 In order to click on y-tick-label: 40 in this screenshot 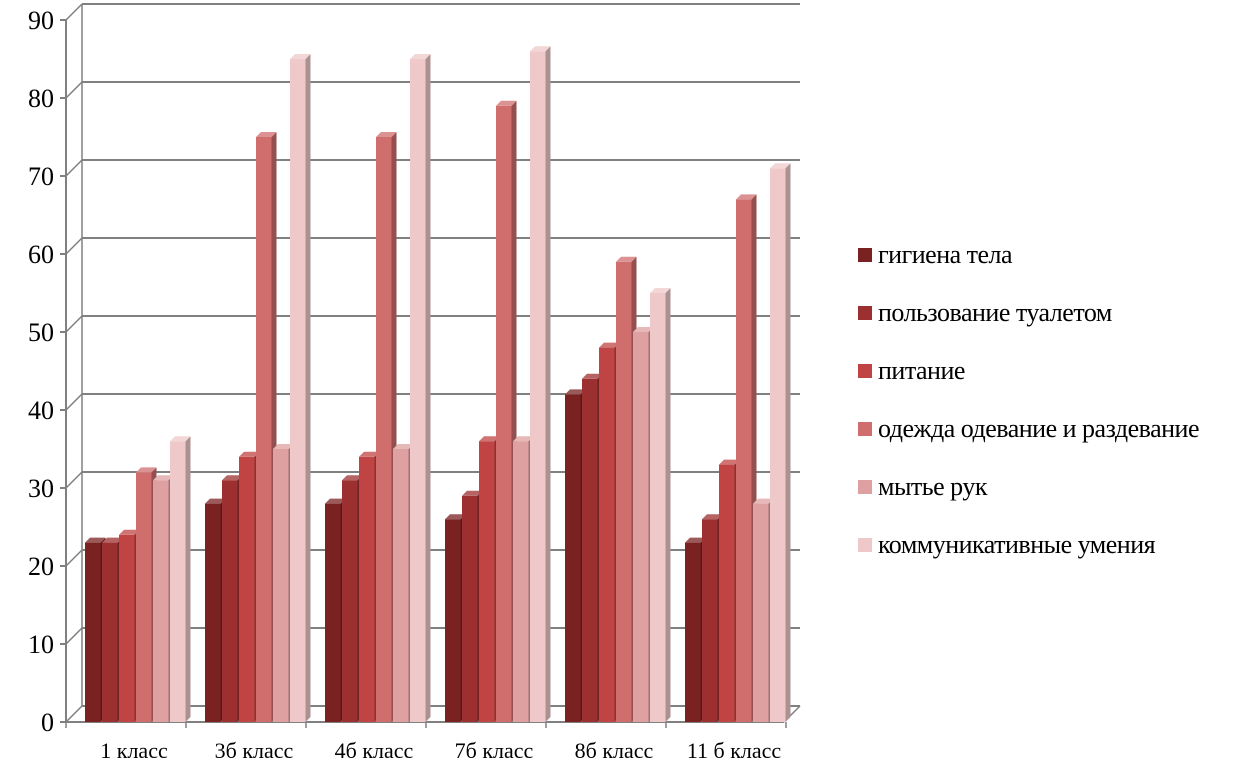, I will do `click(41, 410)`.